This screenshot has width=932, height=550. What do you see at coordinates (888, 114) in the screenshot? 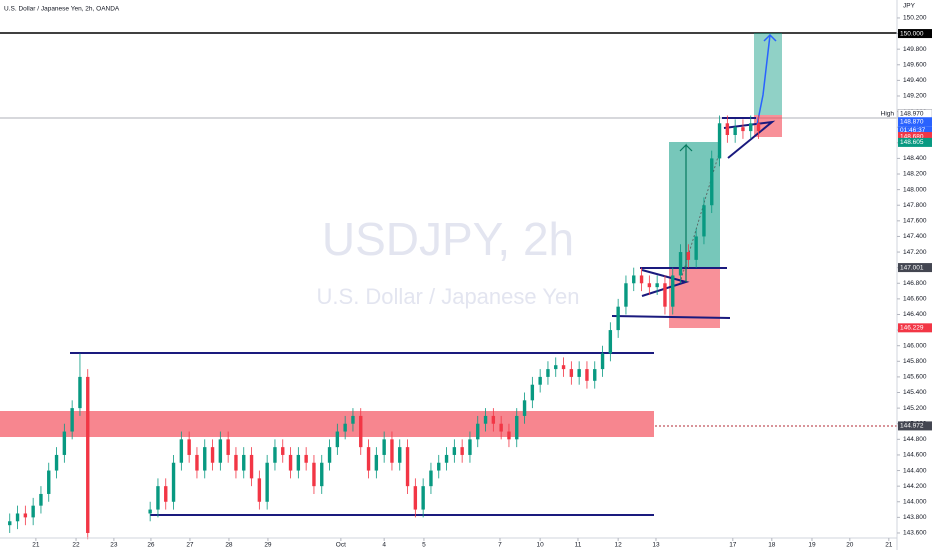
I see `high-label: High` at bounding box center [888, 114].